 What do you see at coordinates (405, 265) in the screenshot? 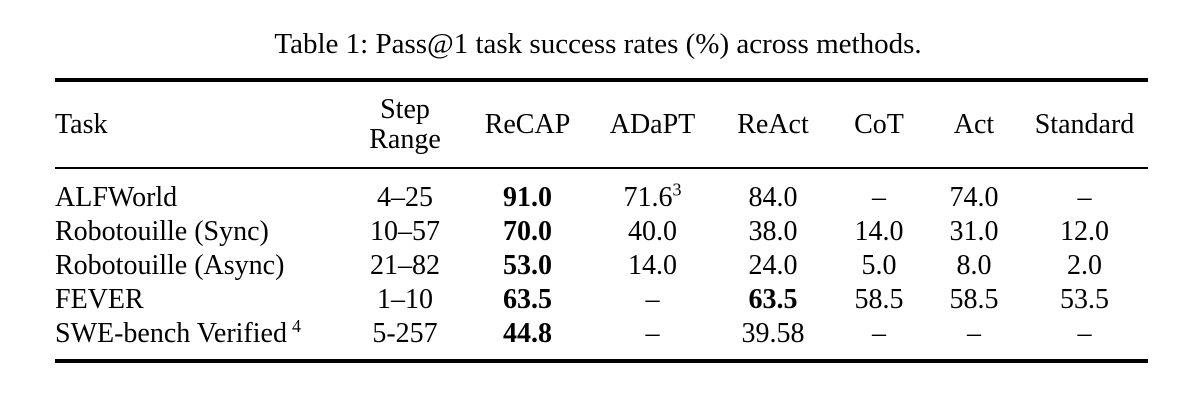
I see `cell-step-range: 21–82` at bounding box center [405, 265].